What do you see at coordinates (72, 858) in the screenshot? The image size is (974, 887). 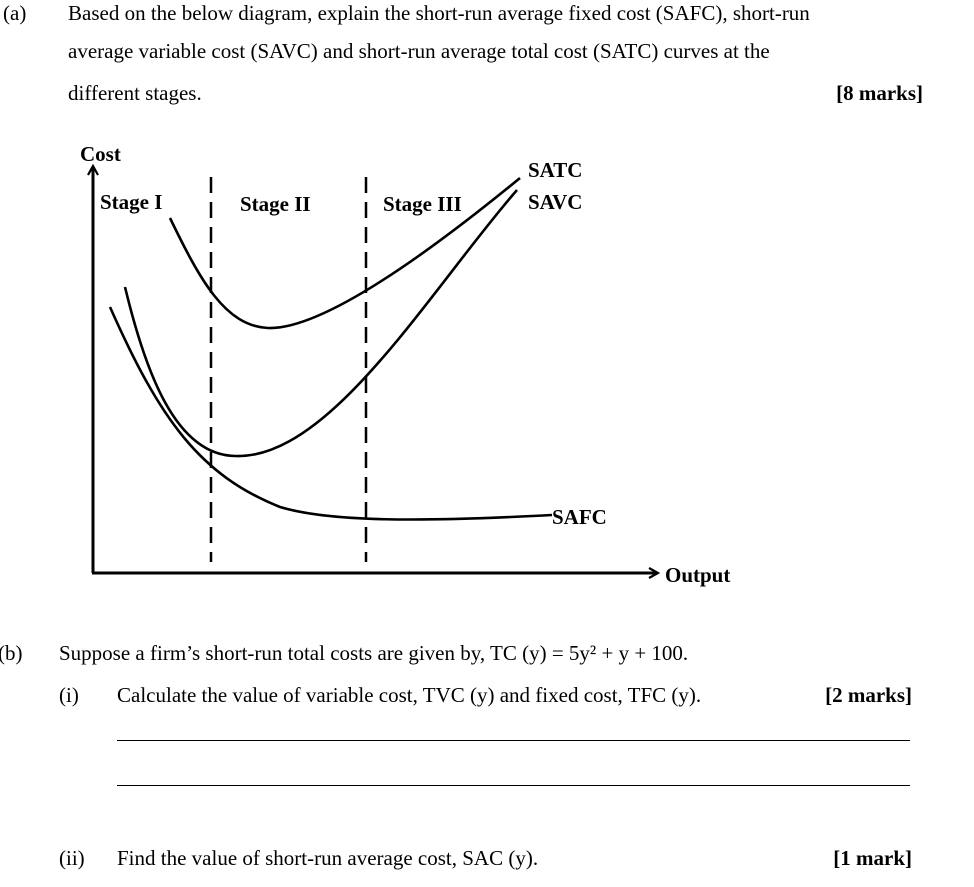 I see `part-b-ii-label: (ii)` at bounding box center [72, 858].